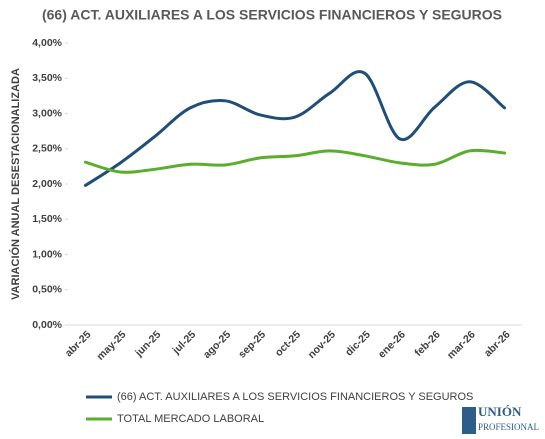 This screenshot has width=545, height=439. What do you see at coordinates (508, 427) in the screenshot?
I see `logo-subtext: PROFESIONAL` at bounding box center [508, 427].